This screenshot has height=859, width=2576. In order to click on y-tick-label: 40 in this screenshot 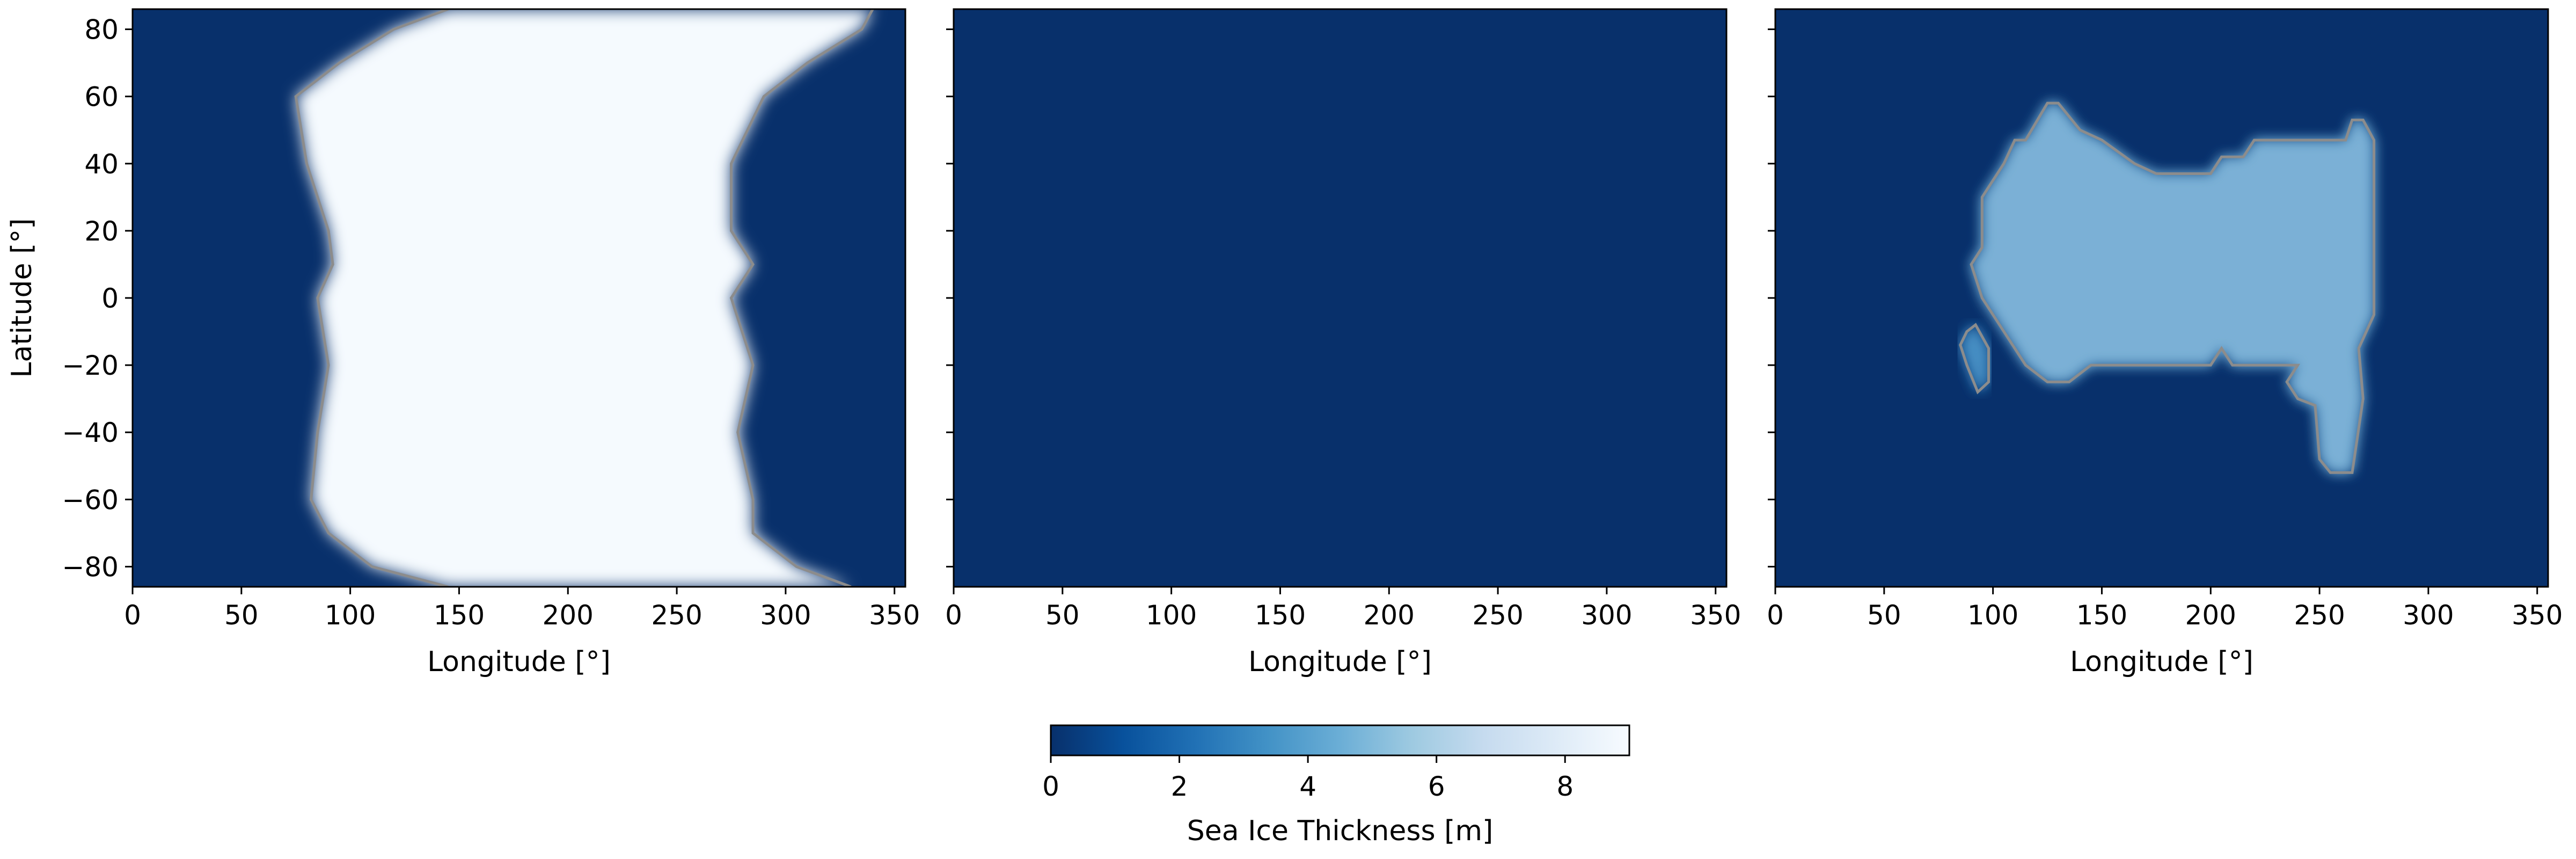, I will do `click(101, 164)`.